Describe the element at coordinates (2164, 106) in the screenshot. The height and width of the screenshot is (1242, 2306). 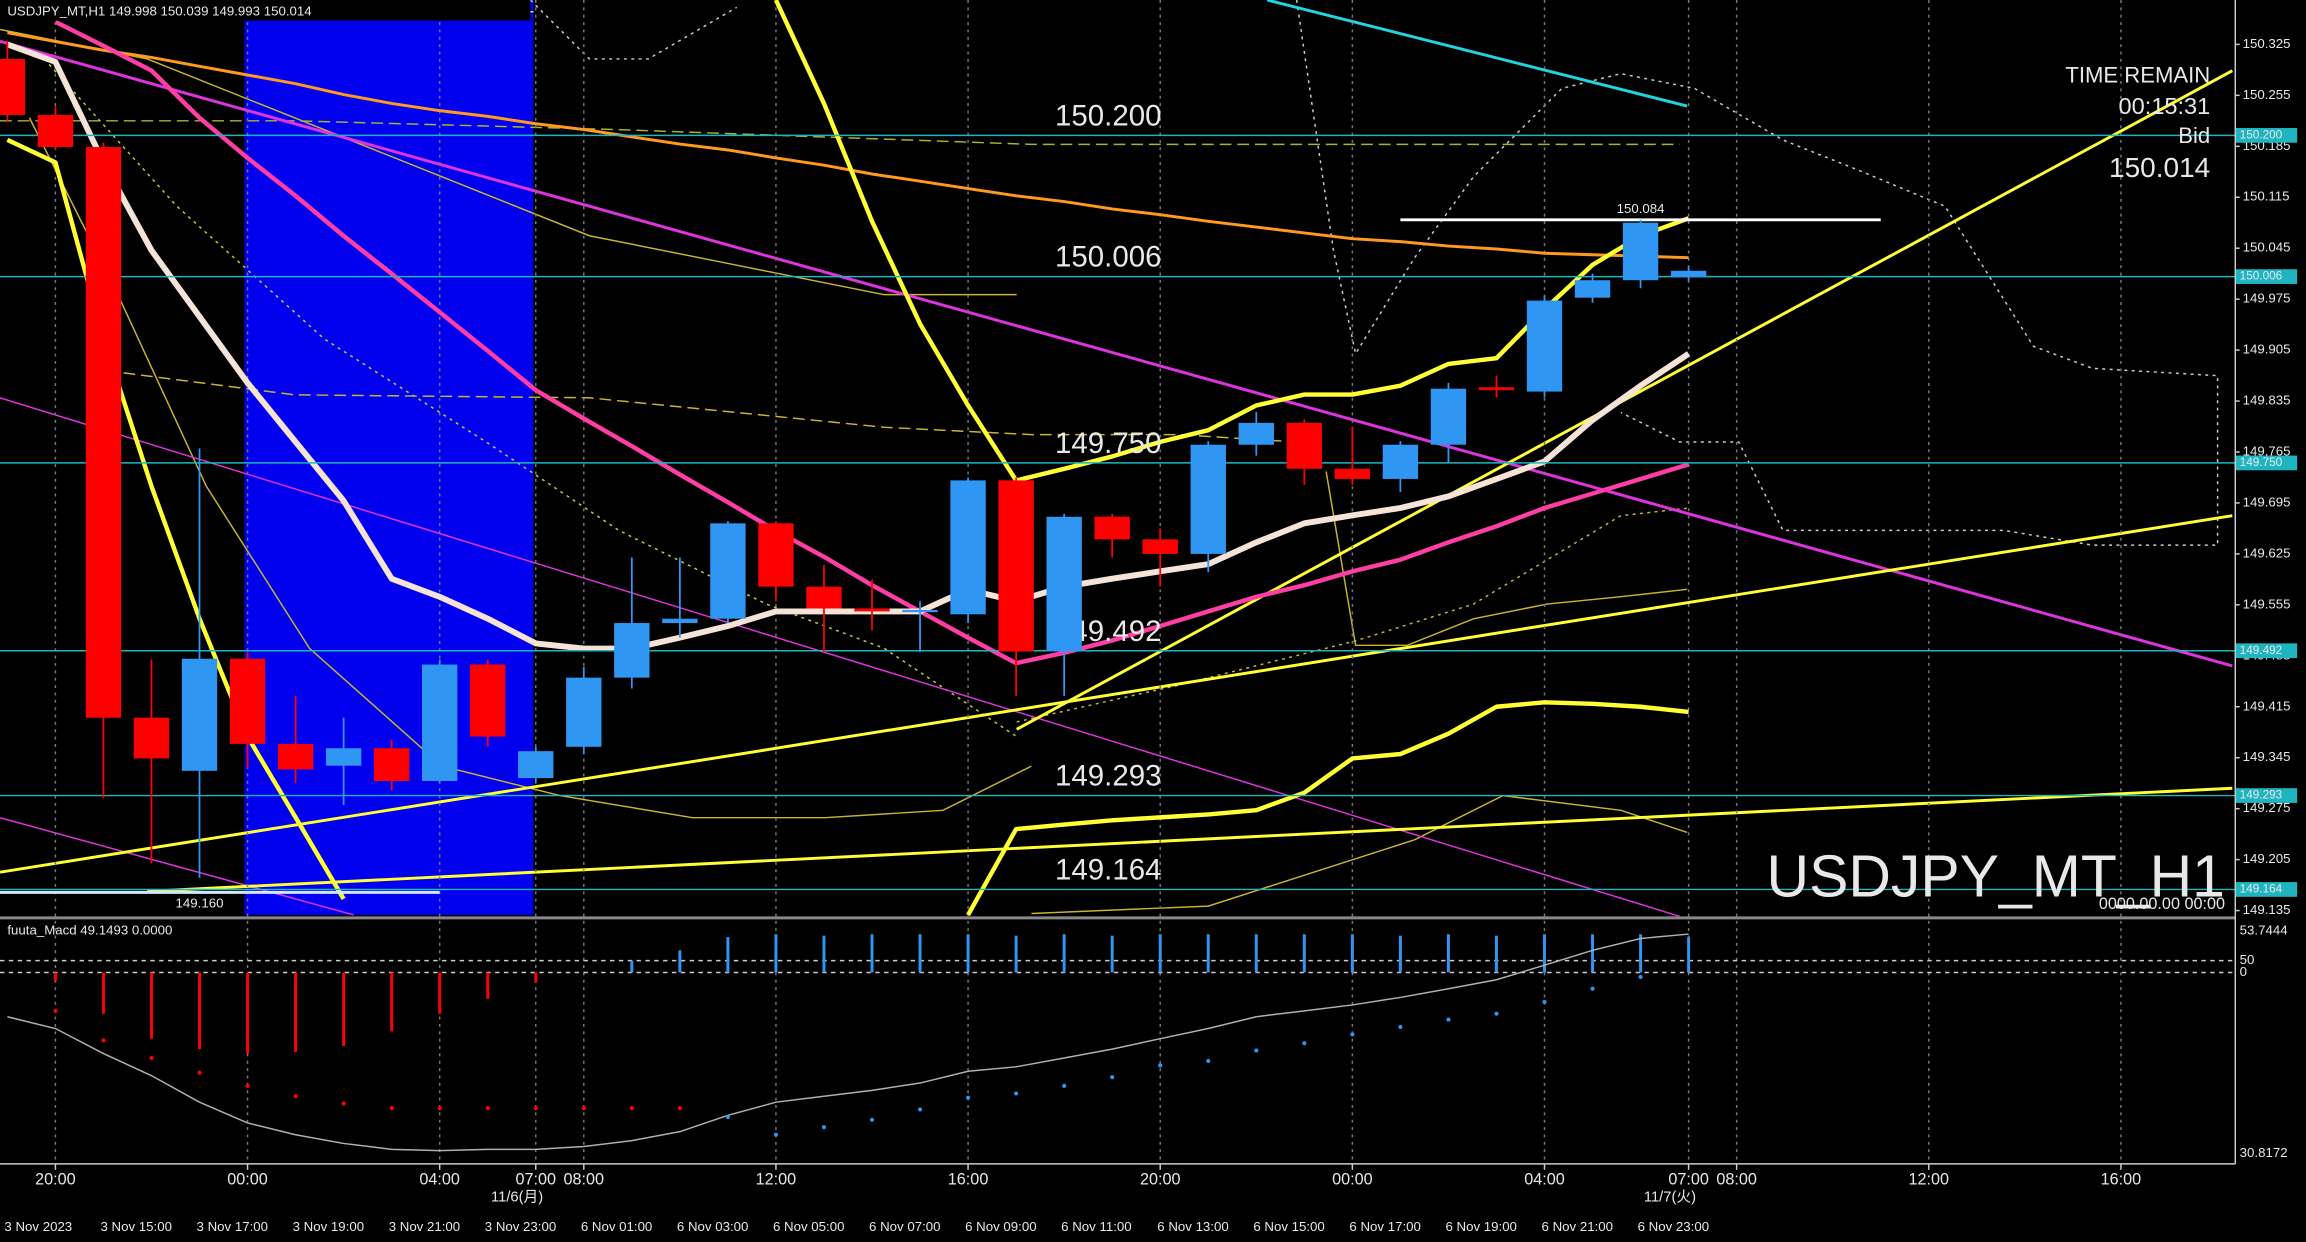
I see `countdown: 00:15:31` at that location.